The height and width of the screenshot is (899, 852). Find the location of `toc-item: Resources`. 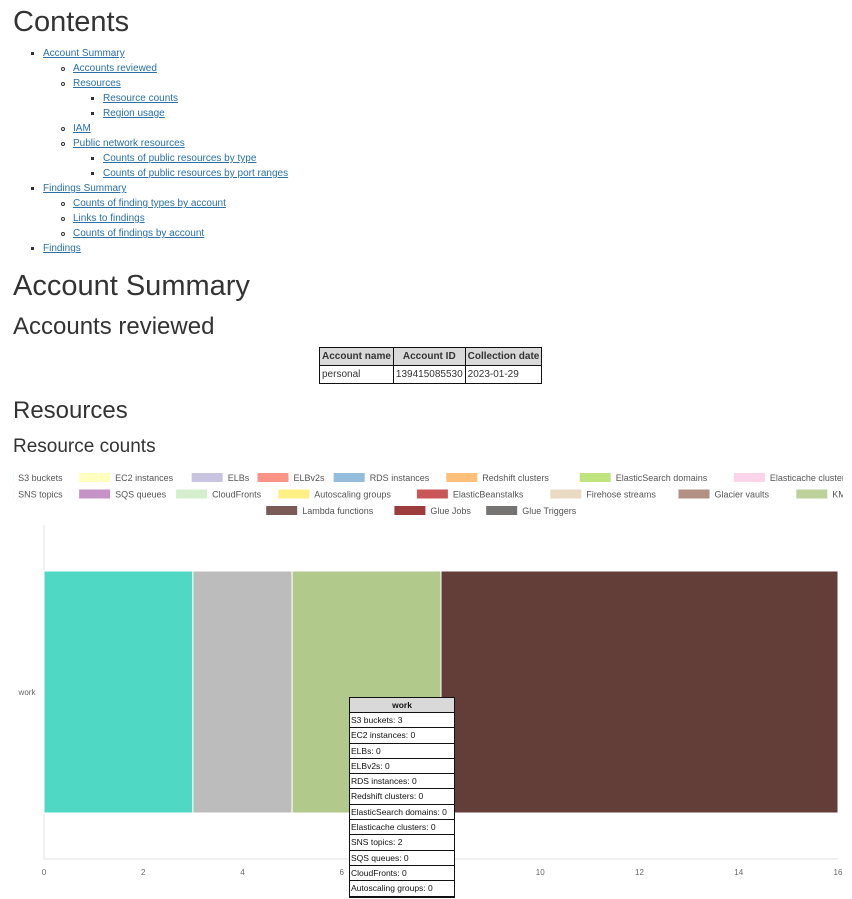

toc-item: Resources is located at coordinates (150, 83).